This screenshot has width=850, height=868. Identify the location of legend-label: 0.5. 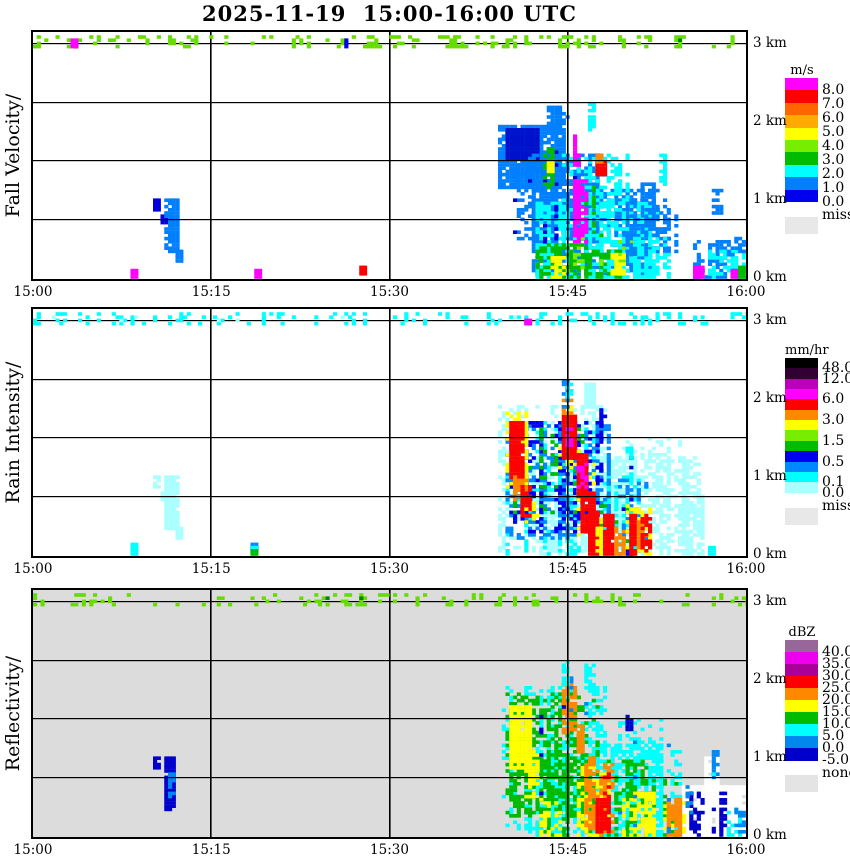
(833, 461).